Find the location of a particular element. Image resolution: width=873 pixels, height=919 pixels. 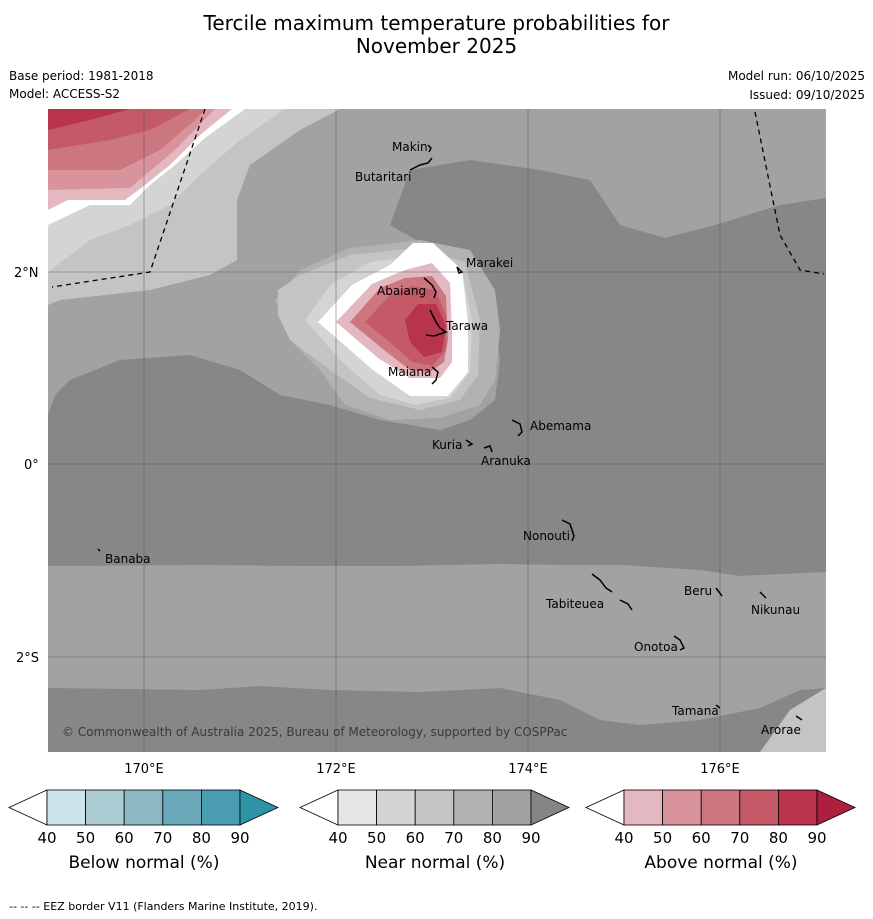

colorbar-near-max-arrow is located at coordinates (550, 807).